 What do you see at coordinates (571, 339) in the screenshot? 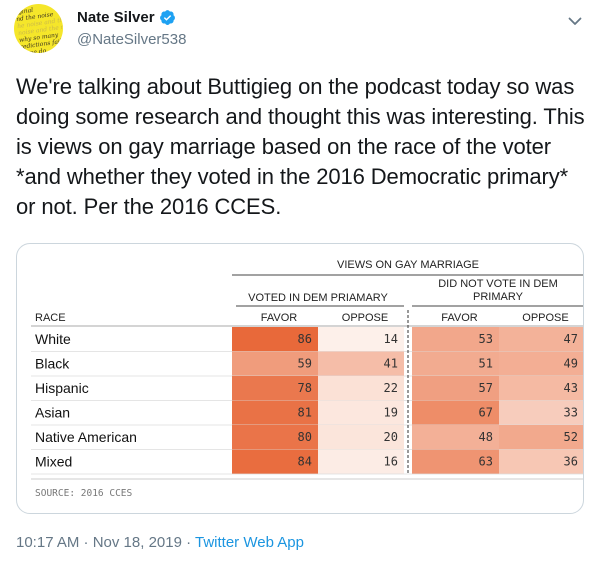
I see `cell-value: 47` at bounding box center [571, 339].